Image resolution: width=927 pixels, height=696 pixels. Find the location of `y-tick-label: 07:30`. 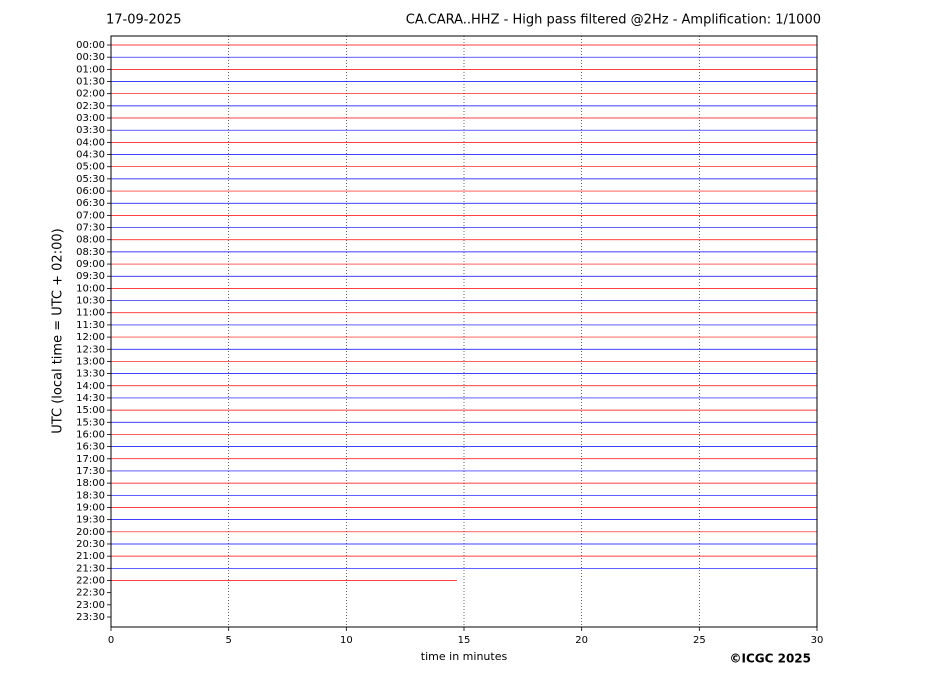

y-tick-label: 07:30 is located at coordinates (90, 228).